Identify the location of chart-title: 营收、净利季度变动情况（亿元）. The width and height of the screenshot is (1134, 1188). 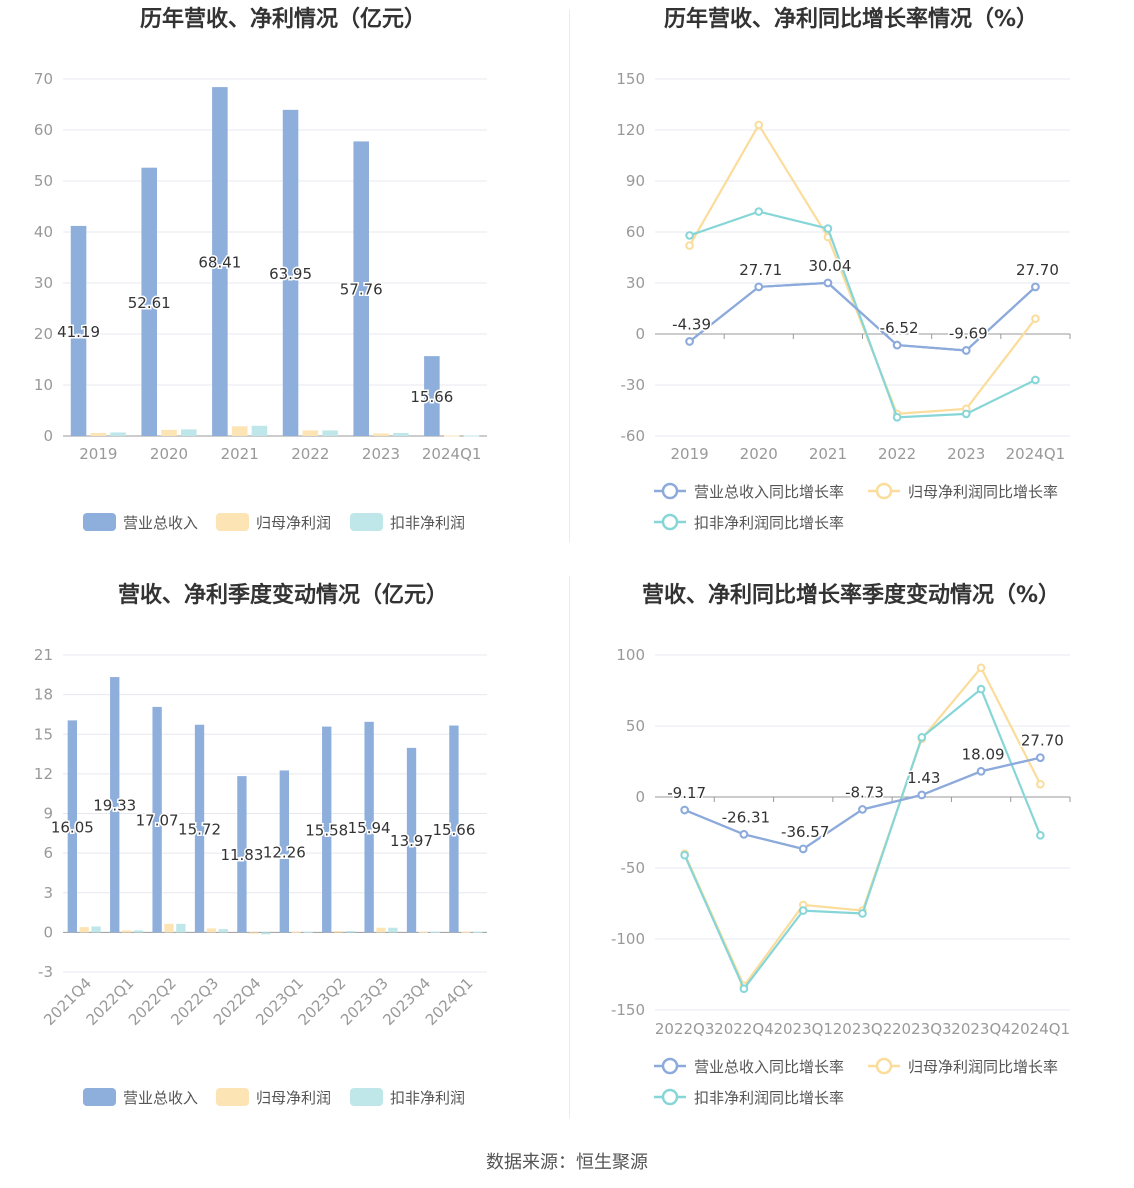
(283, 595).